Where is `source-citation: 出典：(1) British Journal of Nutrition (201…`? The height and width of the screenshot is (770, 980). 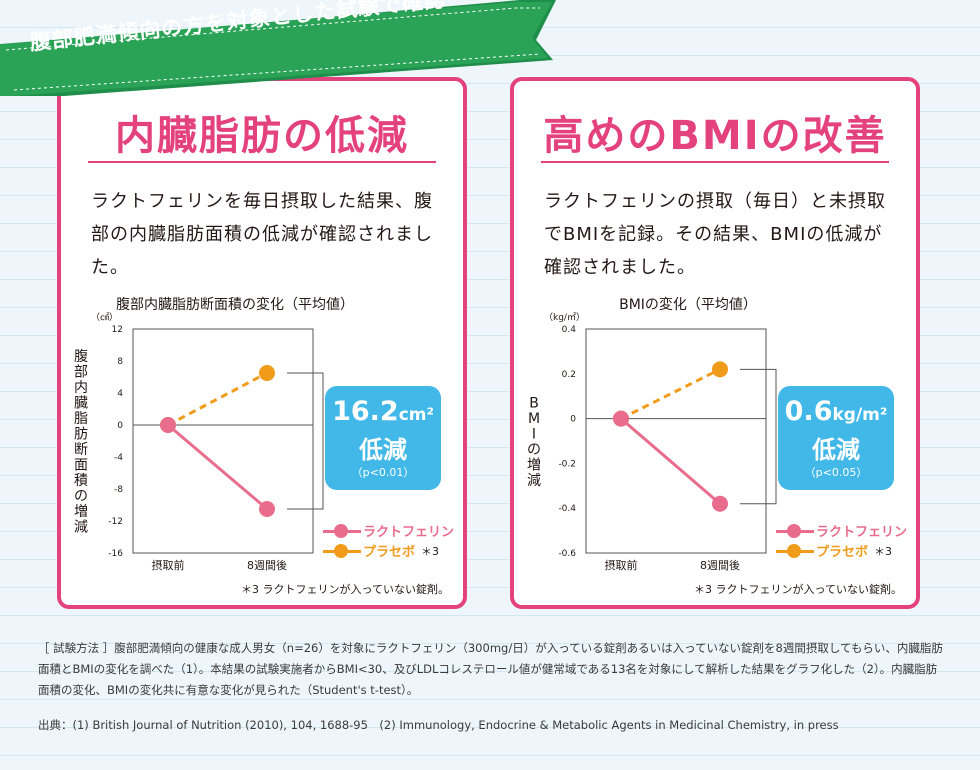 source-citation: 出典：(1) British Journal of Nutrition (201… is located at coordinates (438, 725).